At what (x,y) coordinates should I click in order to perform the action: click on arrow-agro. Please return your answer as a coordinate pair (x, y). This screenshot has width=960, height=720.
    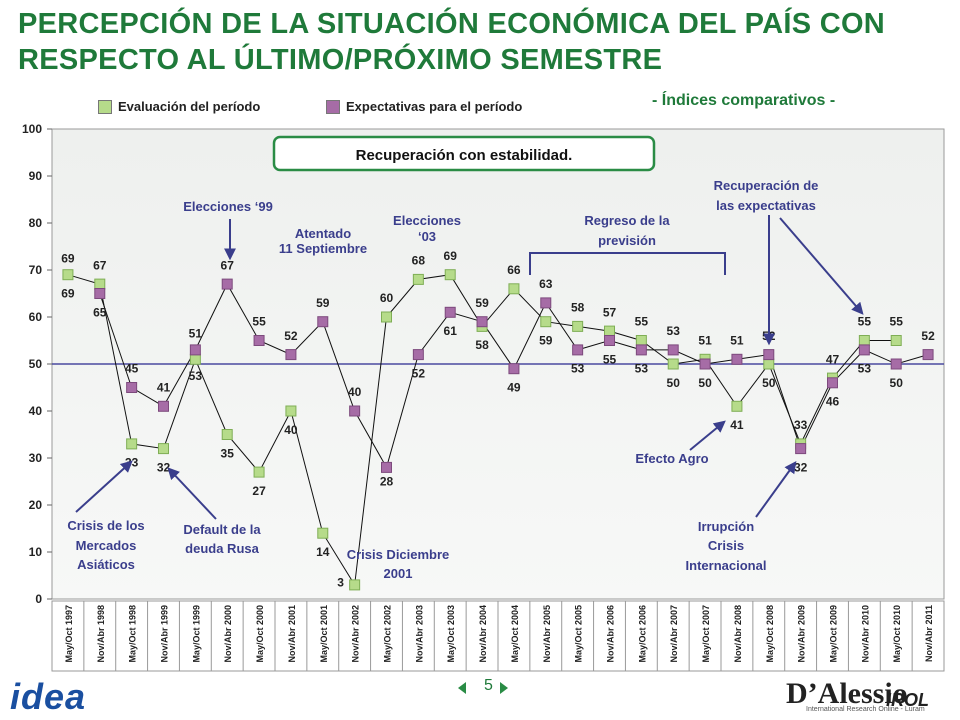
    Looking at the image, I should click on (707, 435).